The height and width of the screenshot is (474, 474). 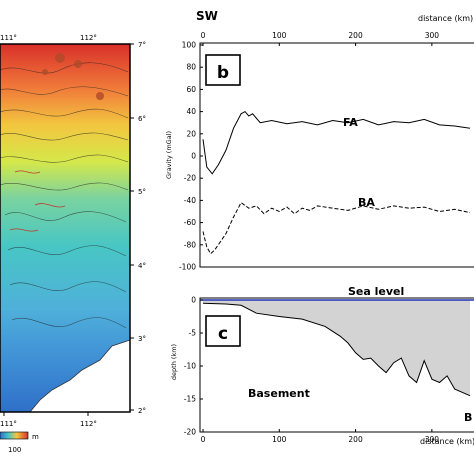 What do you see at coordinates (73, 76) in the screenshot?
I see `map-highs` at bounding box center [73, 76].